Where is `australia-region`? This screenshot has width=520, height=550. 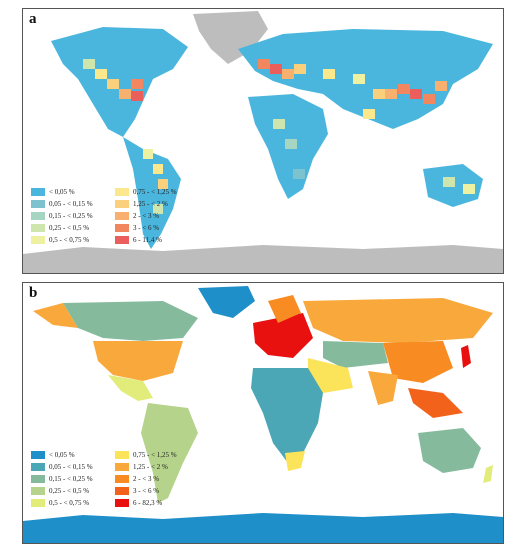 australia-region is located at coordinates (449, 450).